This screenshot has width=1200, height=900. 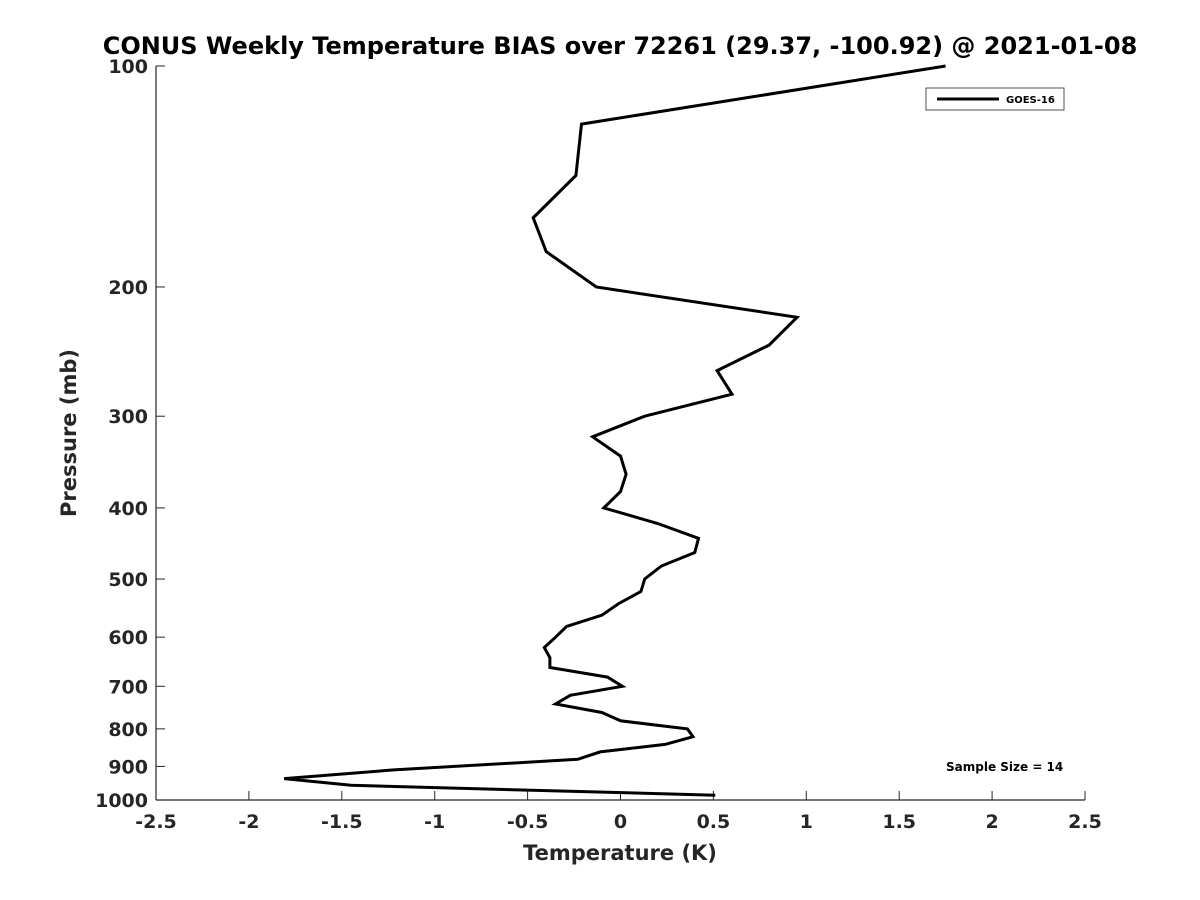 I want to click on x-ticks: -2.5 -2 -1.5 -1 -0.5 0 0.5 1 1.5 2 2.5, so click(x=618, y=812).